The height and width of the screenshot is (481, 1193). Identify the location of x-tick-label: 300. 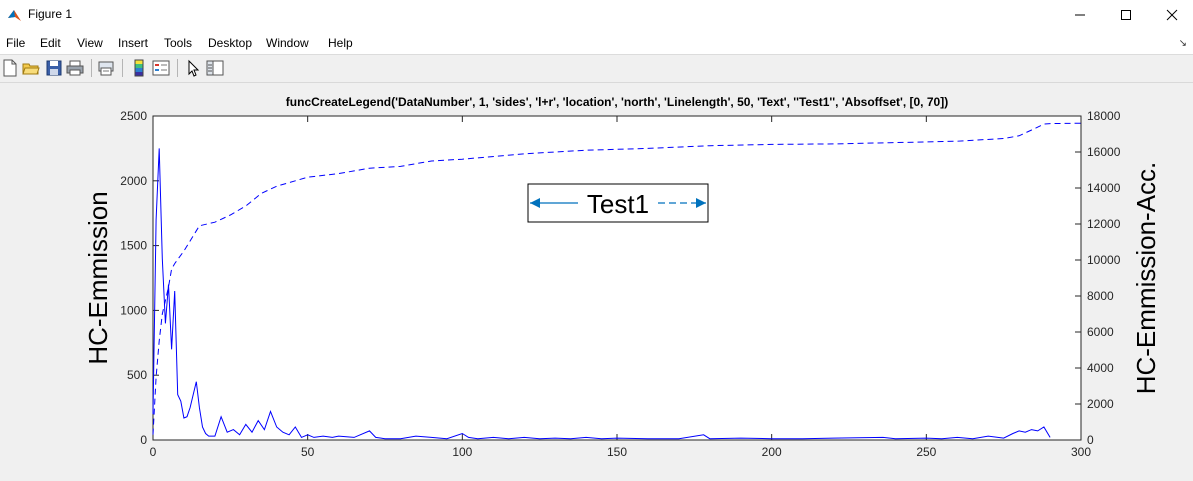
(1081, 452).